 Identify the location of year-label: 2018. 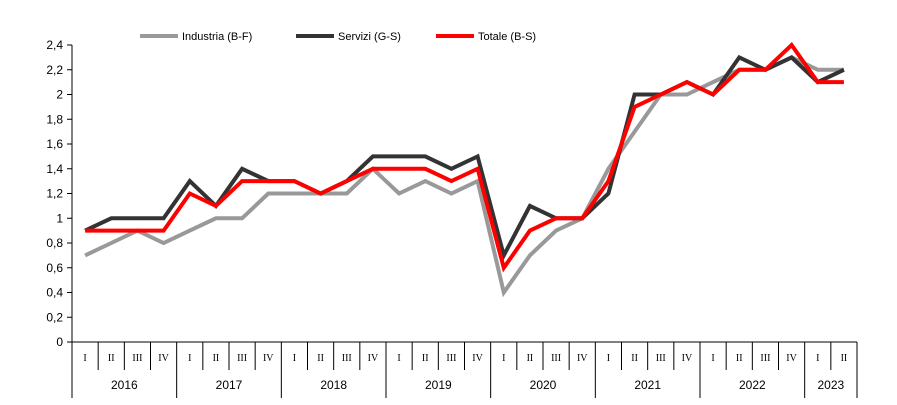
(333, 385).